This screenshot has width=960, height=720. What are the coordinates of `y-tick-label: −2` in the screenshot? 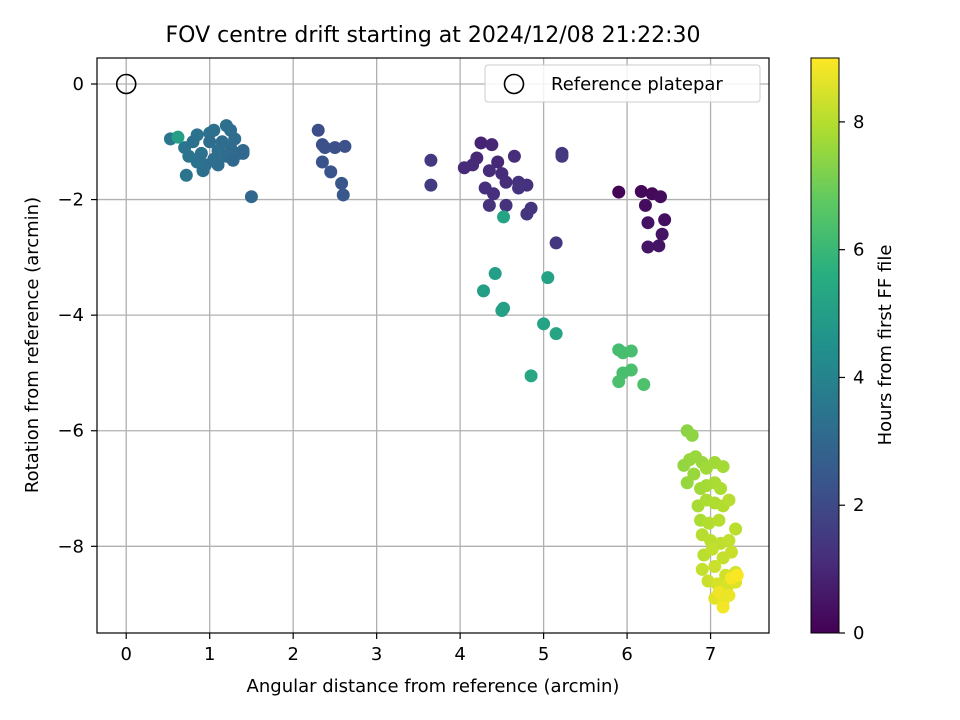 It's located at (70, 200).